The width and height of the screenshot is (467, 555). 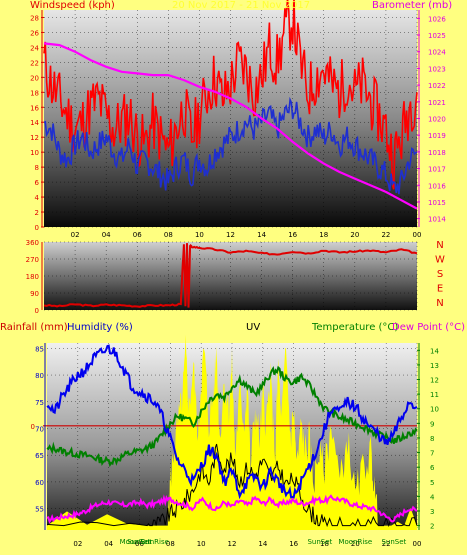 What do you see at coordinates (34, 48) in the screenshot?
I see `windspeed-tick-label: 24` at bounding box center [34, 48].